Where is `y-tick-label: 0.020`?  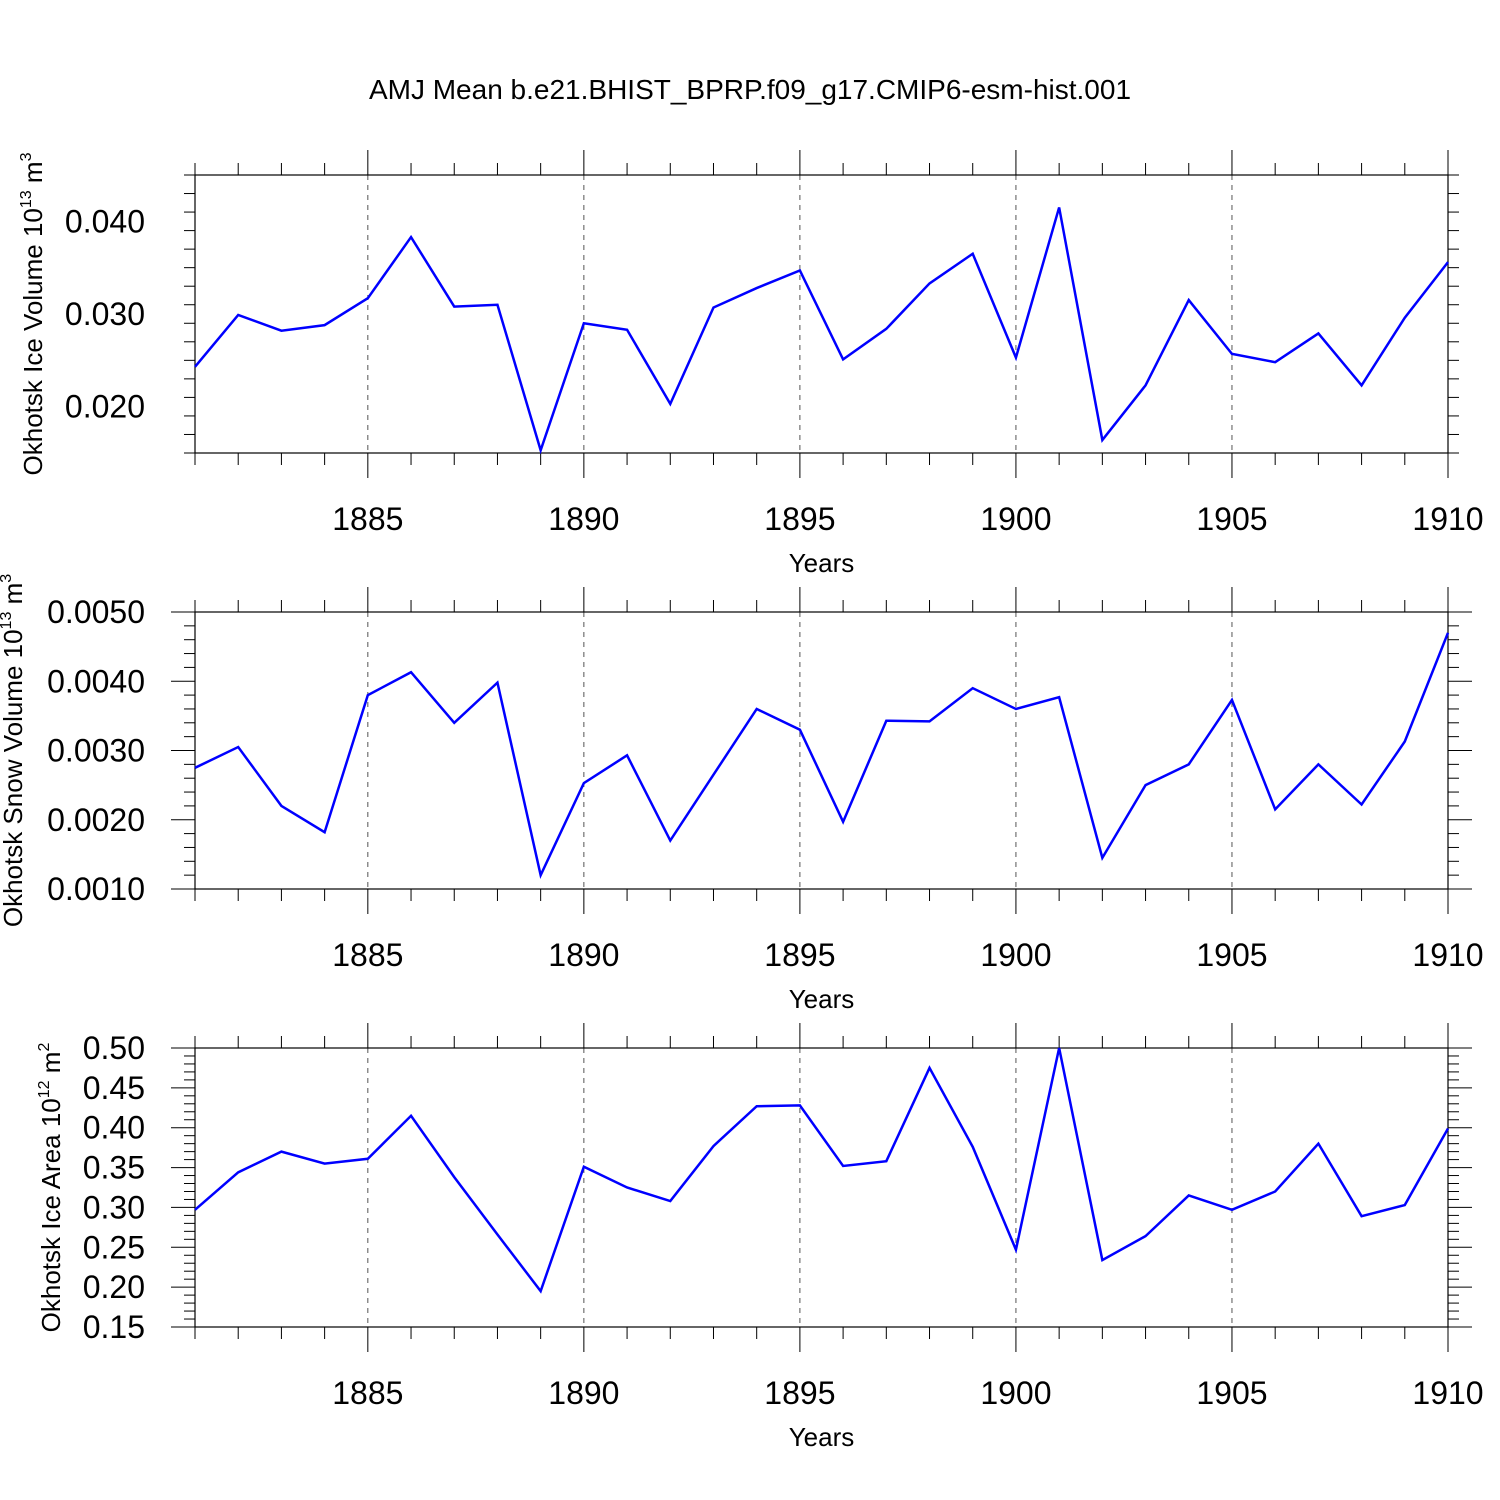 y-tick-label: 0.020 is located at coordinates (105, 407).